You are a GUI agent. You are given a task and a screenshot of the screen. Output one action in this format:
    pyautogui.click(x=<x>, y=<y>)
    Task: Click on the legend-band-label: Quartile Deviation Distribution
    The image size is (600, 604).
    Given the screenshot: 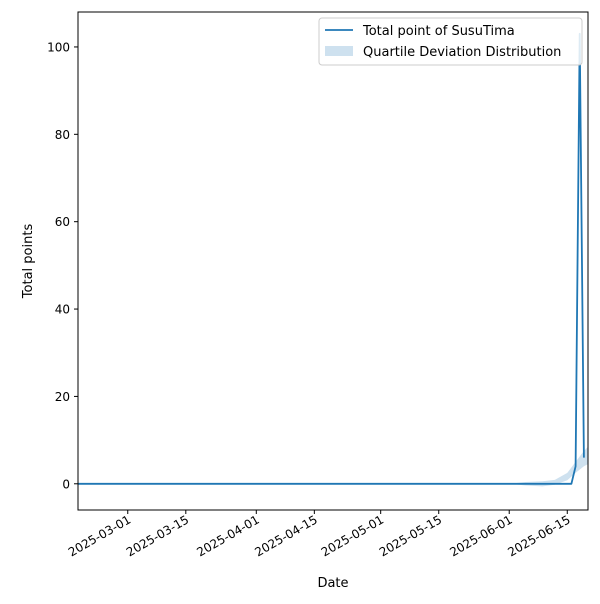 What is the action you would take?
    pyautogui.click(x=462, y=52)
    